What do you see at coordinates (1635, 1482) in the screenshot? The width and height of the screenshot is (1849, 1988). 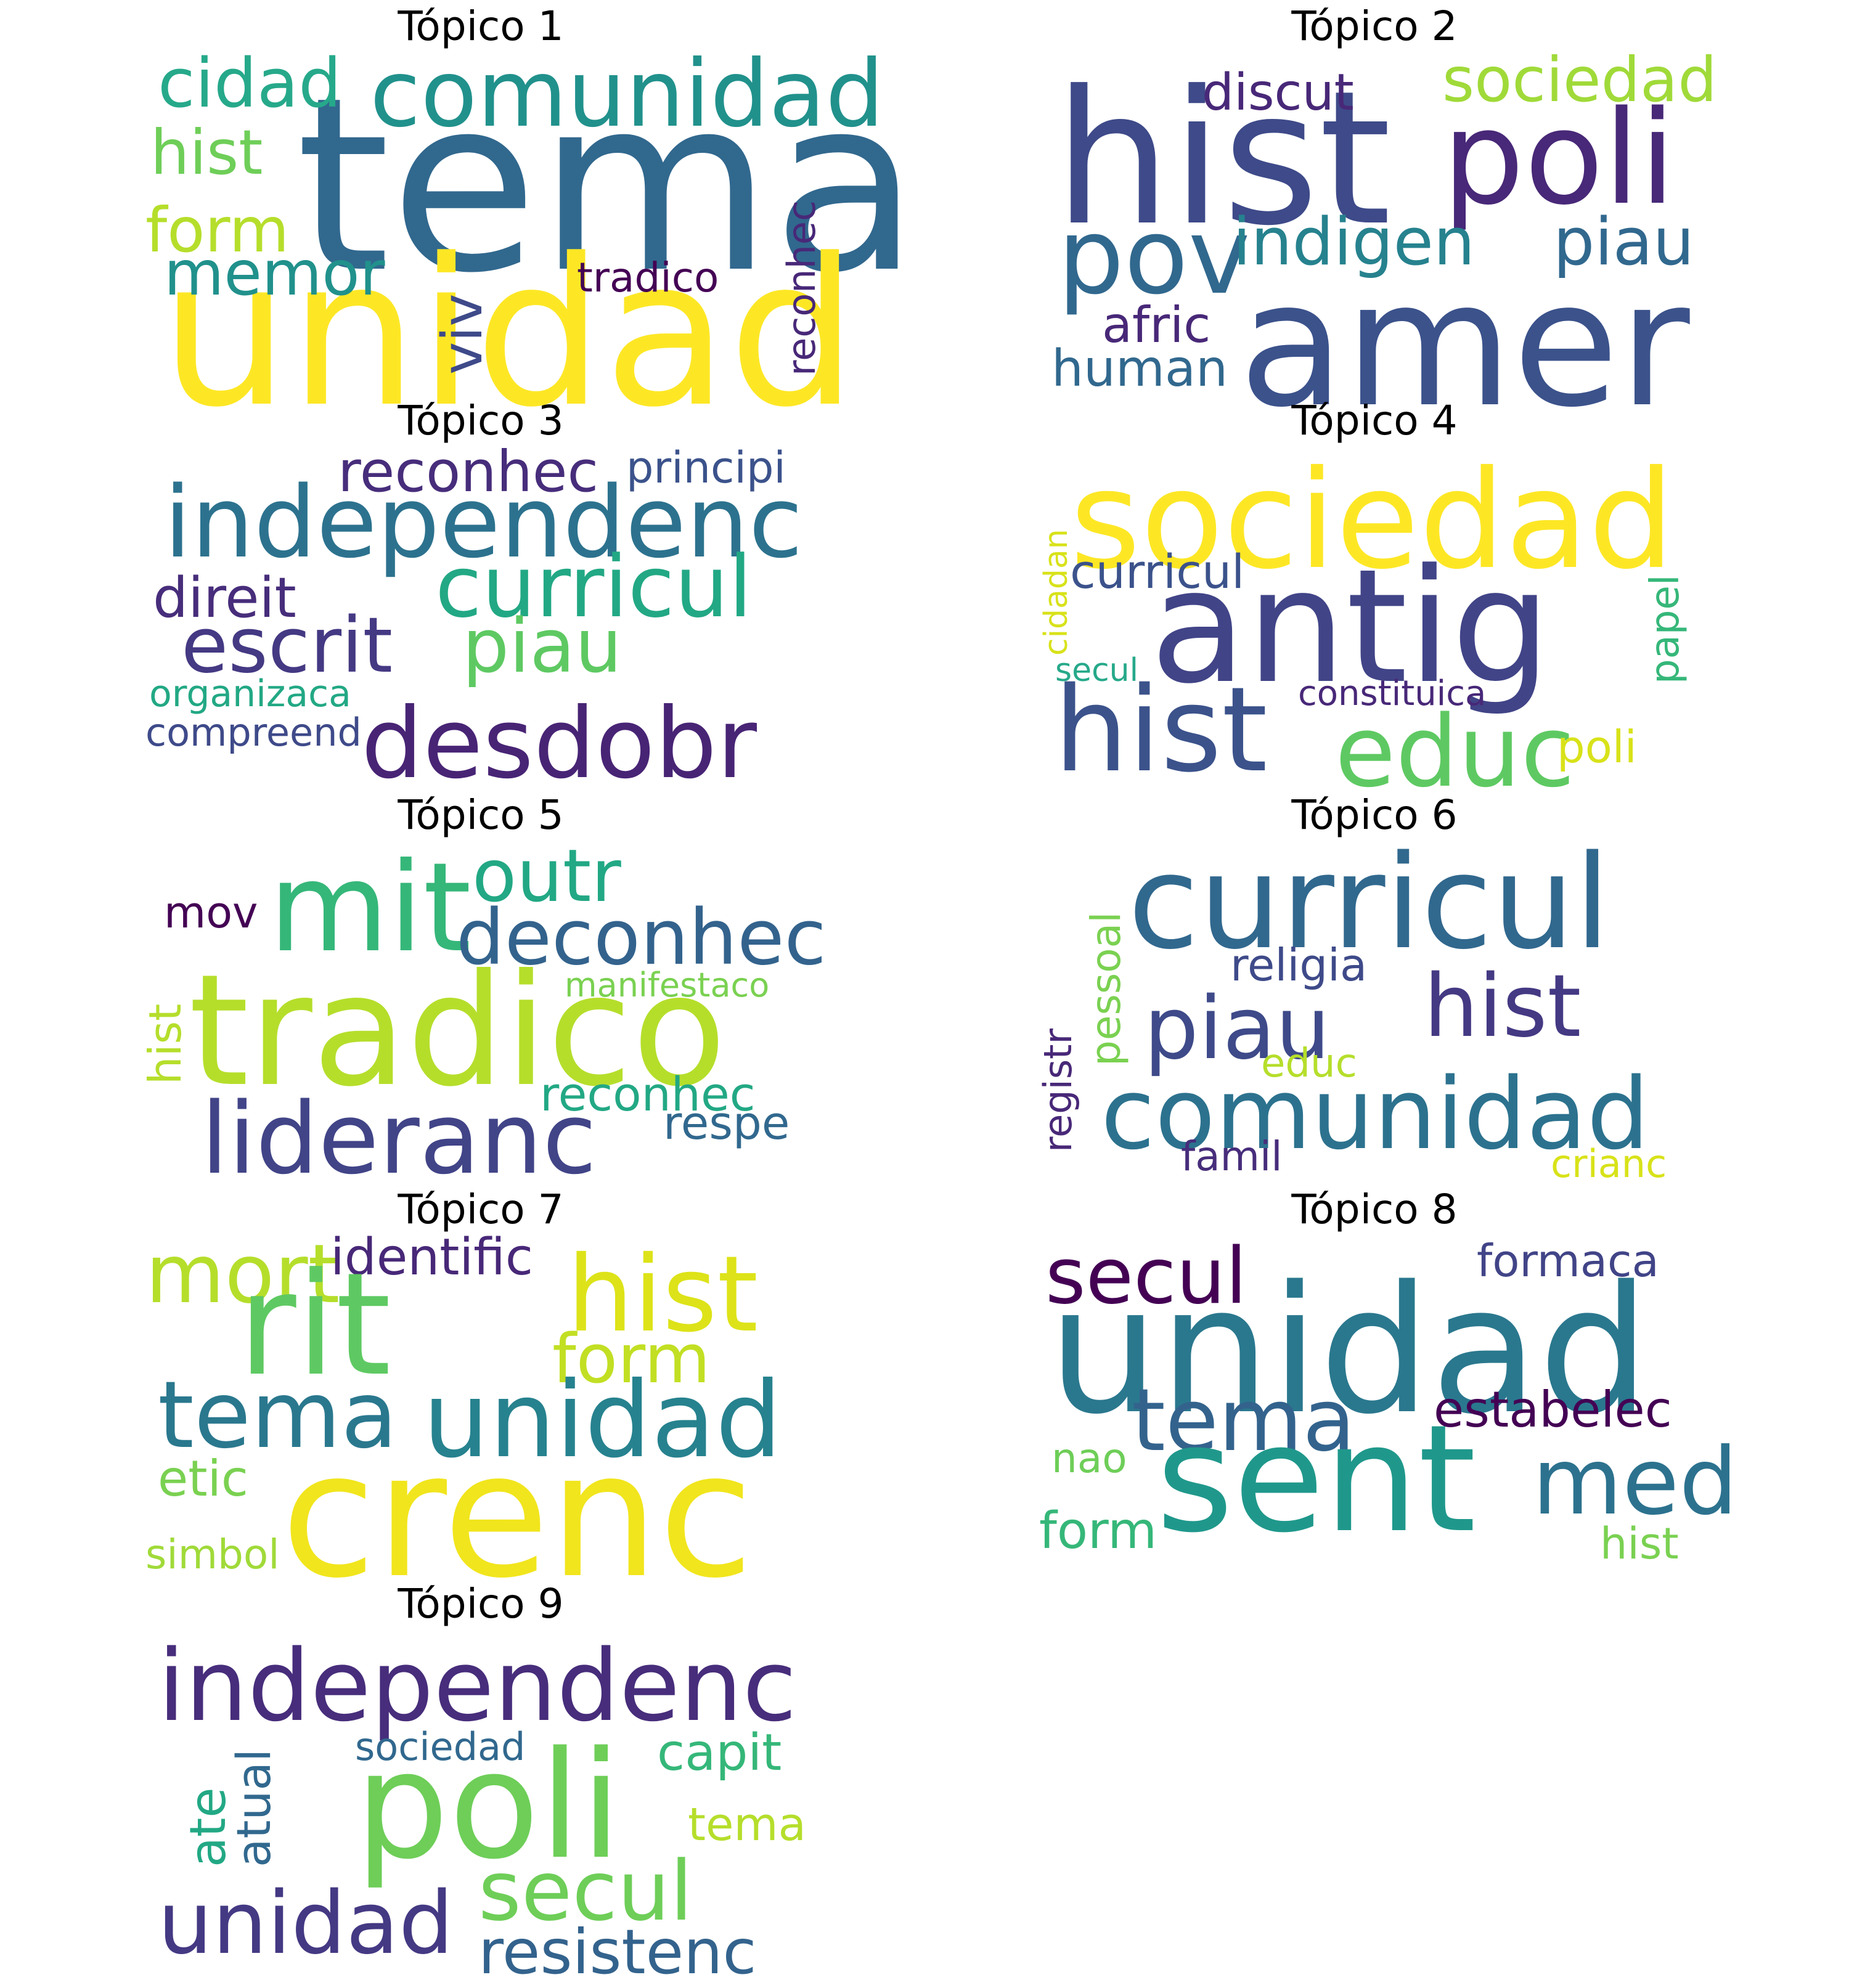 I see `word: med` at bounding box center [1635, 1482].